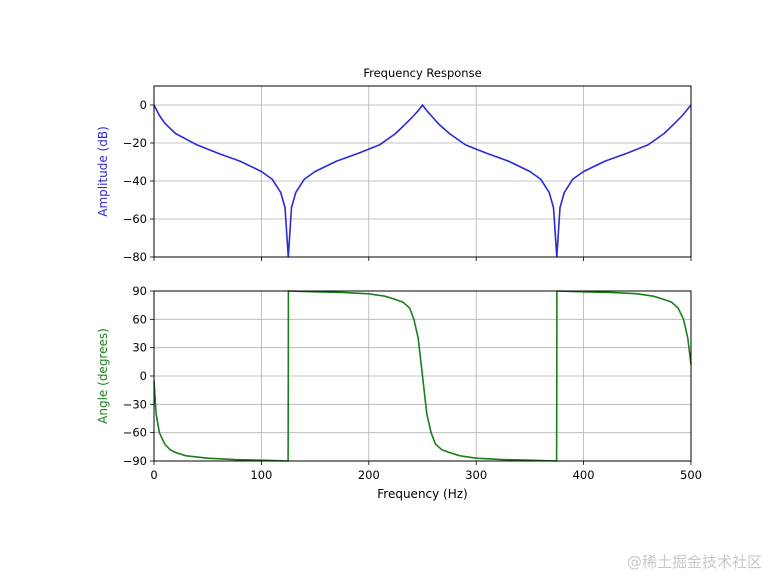 The image size is (768, 576). Describe the element at coordinates (422, 73) in the screenshot. I see `chart-title: Frequency Response` at that location.